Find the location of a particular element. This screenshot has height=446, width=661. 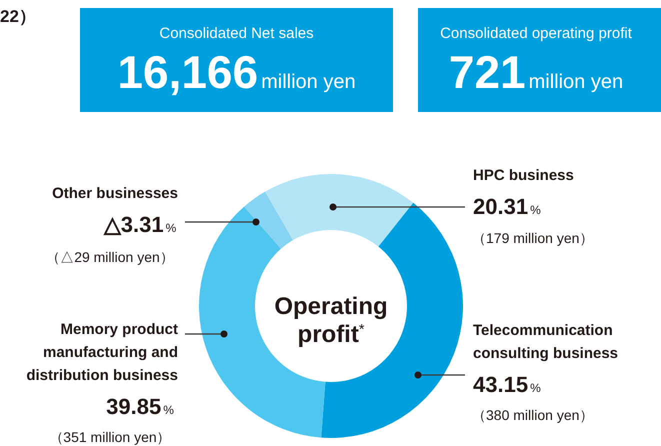

text: Consolidated Net sales is located at coordinates (236, 33).